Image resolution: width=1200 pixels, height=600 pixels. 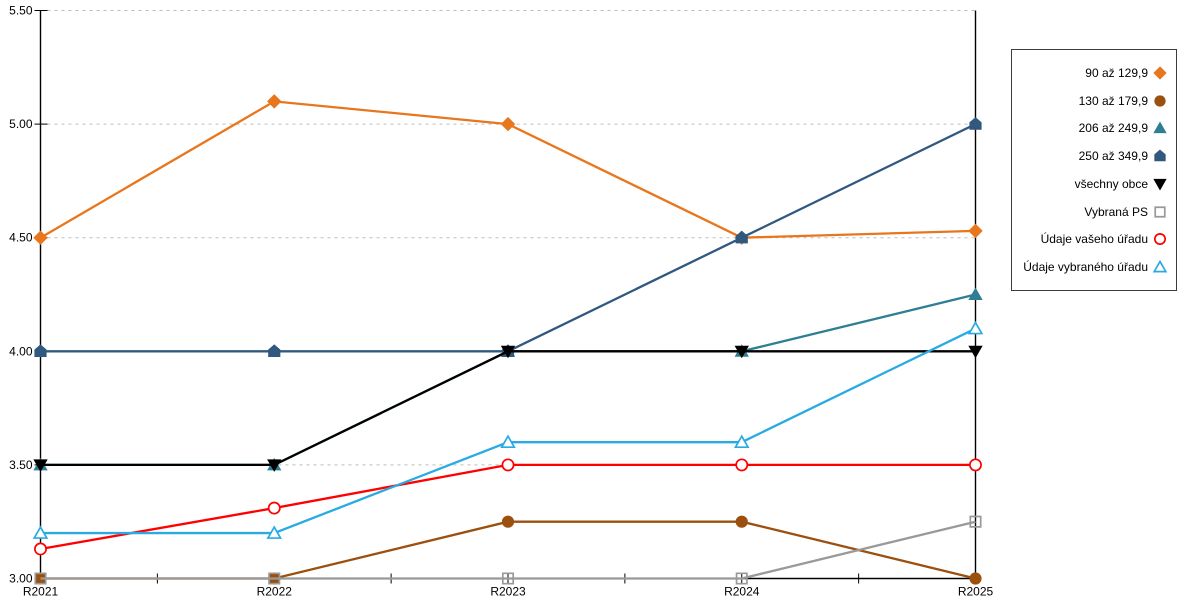 I want to click on y-axis-label: 4.50, so click(x=21, y=238).